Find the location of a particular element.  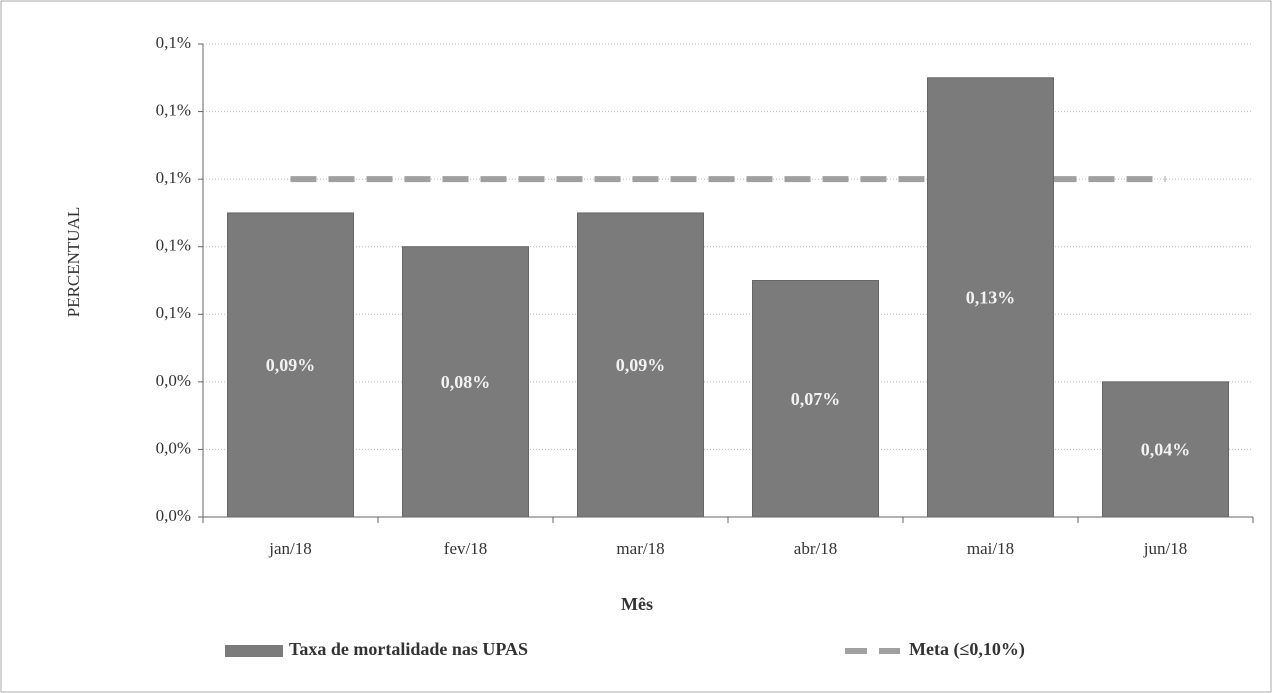

data-label: 0,08% is located at coordinates (466, 382).